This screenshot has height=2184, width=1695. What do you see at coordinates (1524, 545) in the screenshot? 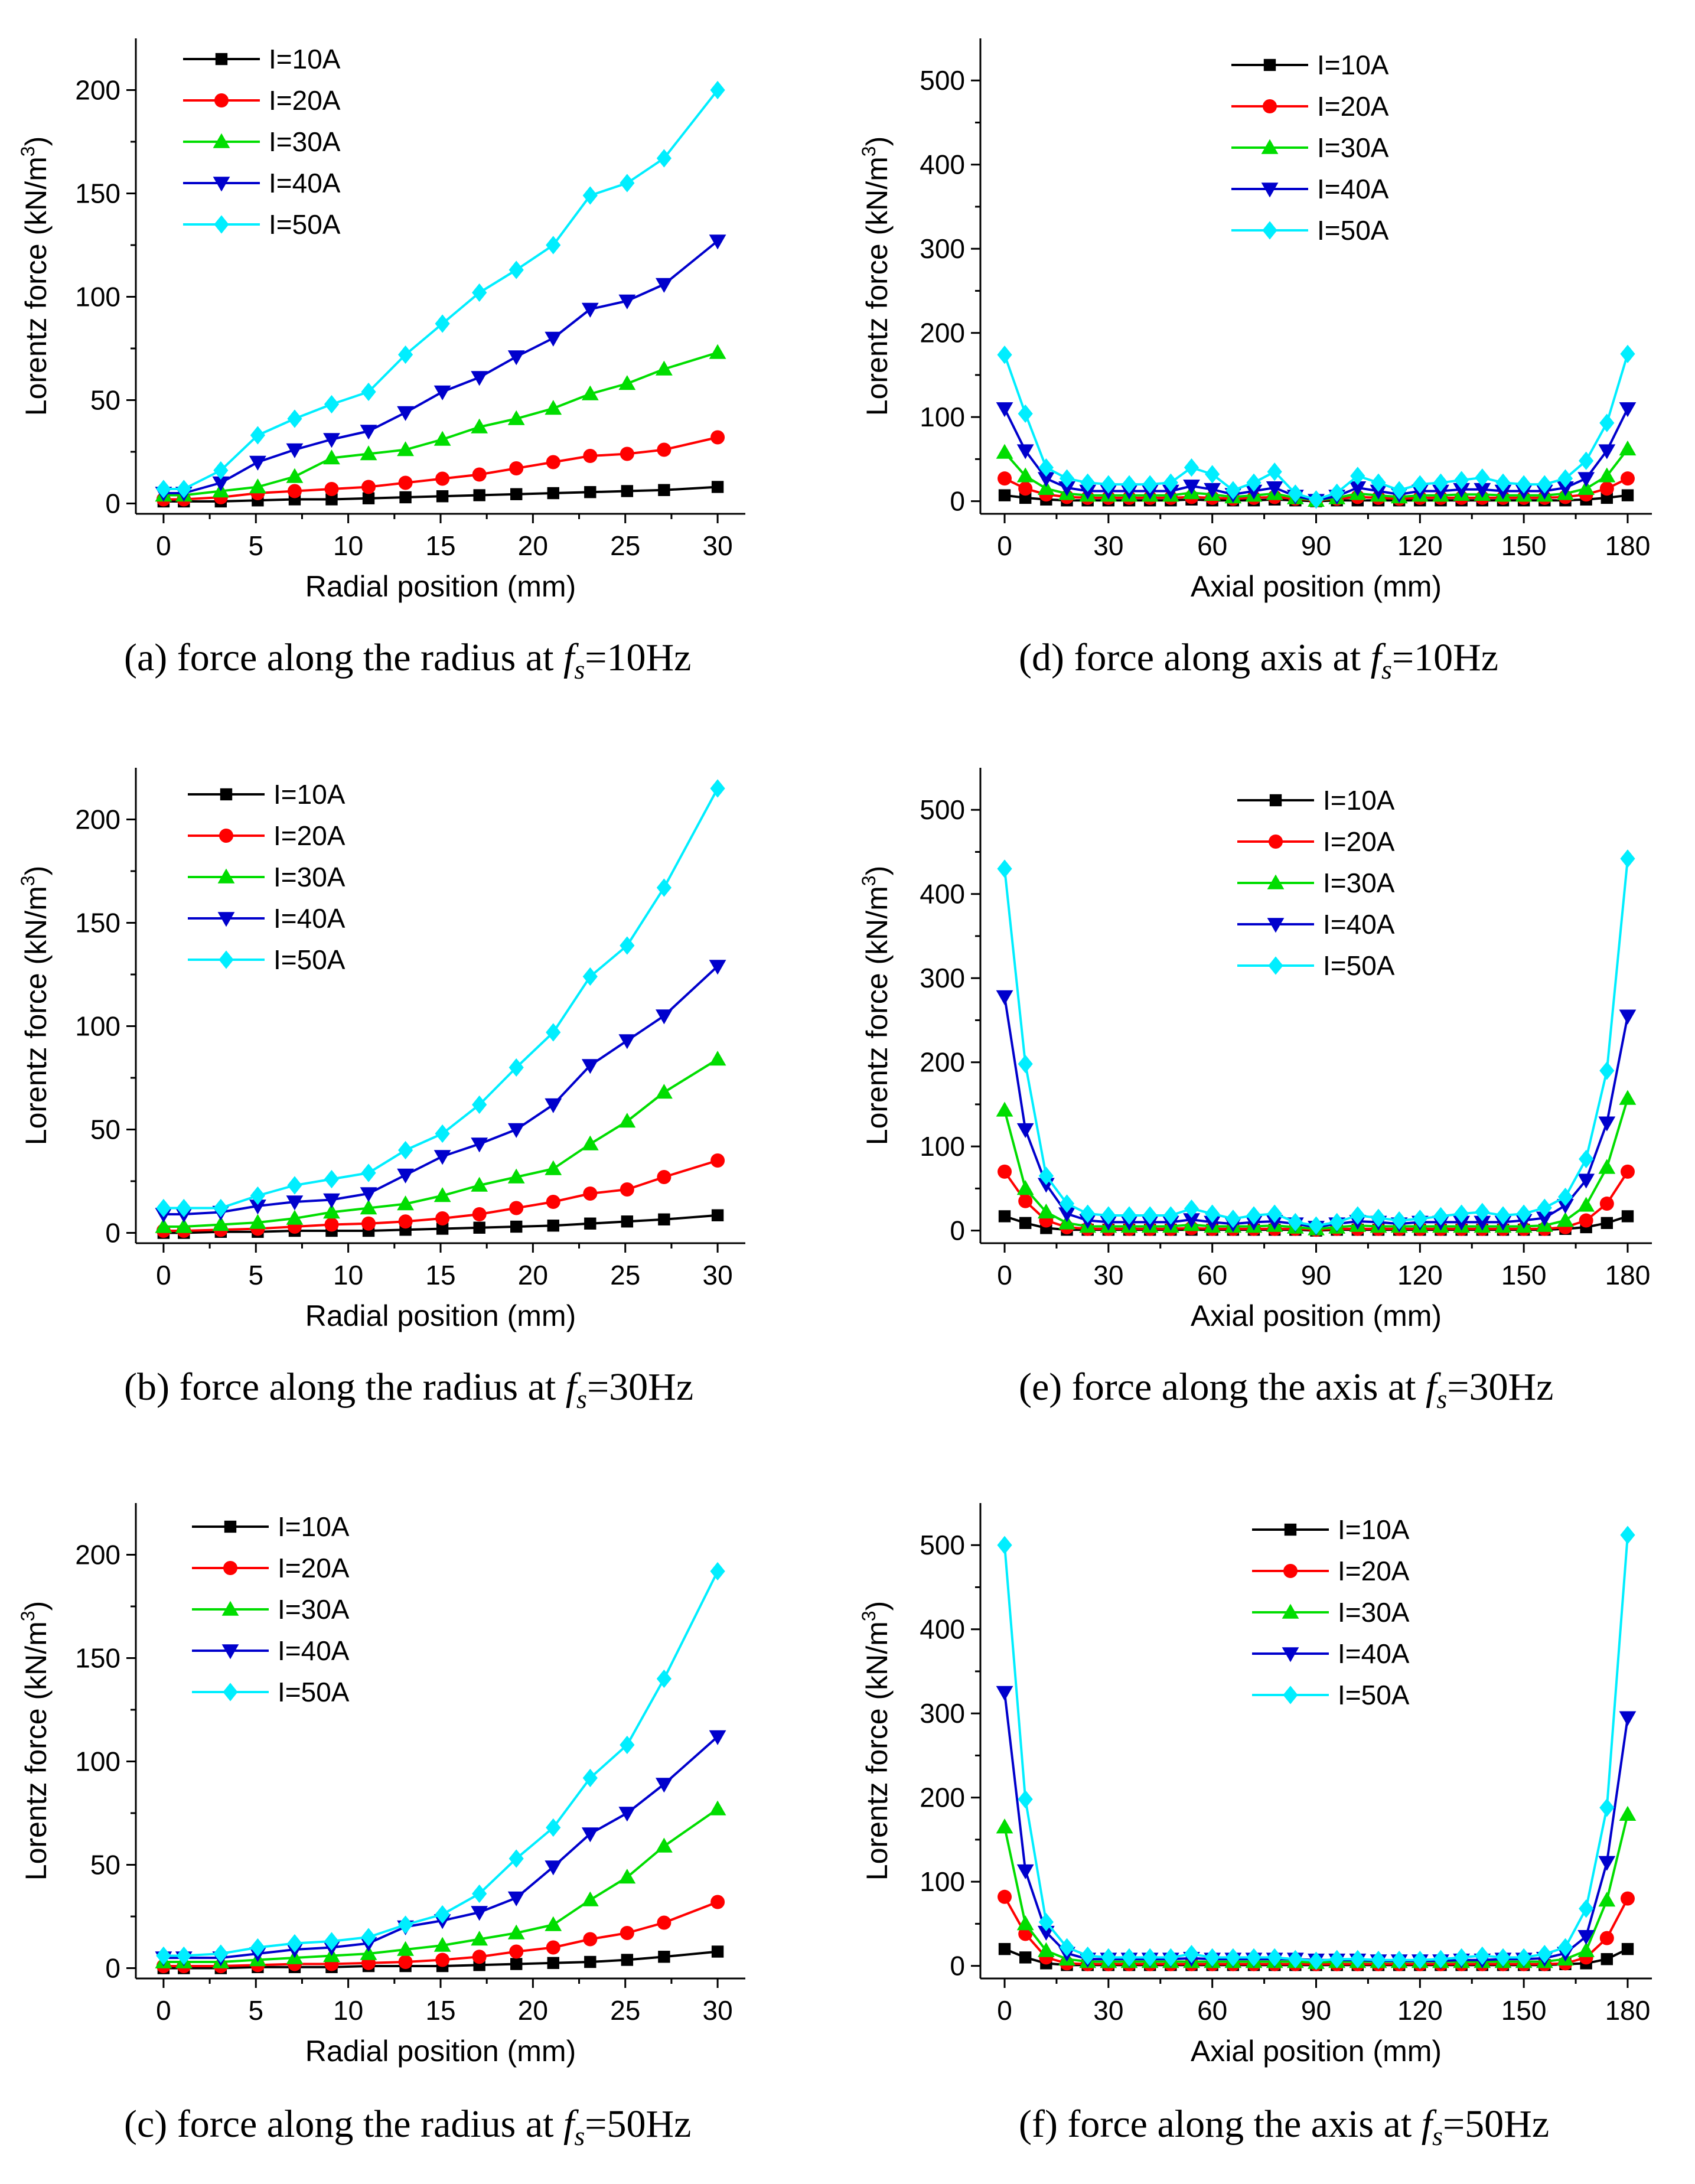
I see `x-tick-label: 150` at bounding box center [1524, 545].